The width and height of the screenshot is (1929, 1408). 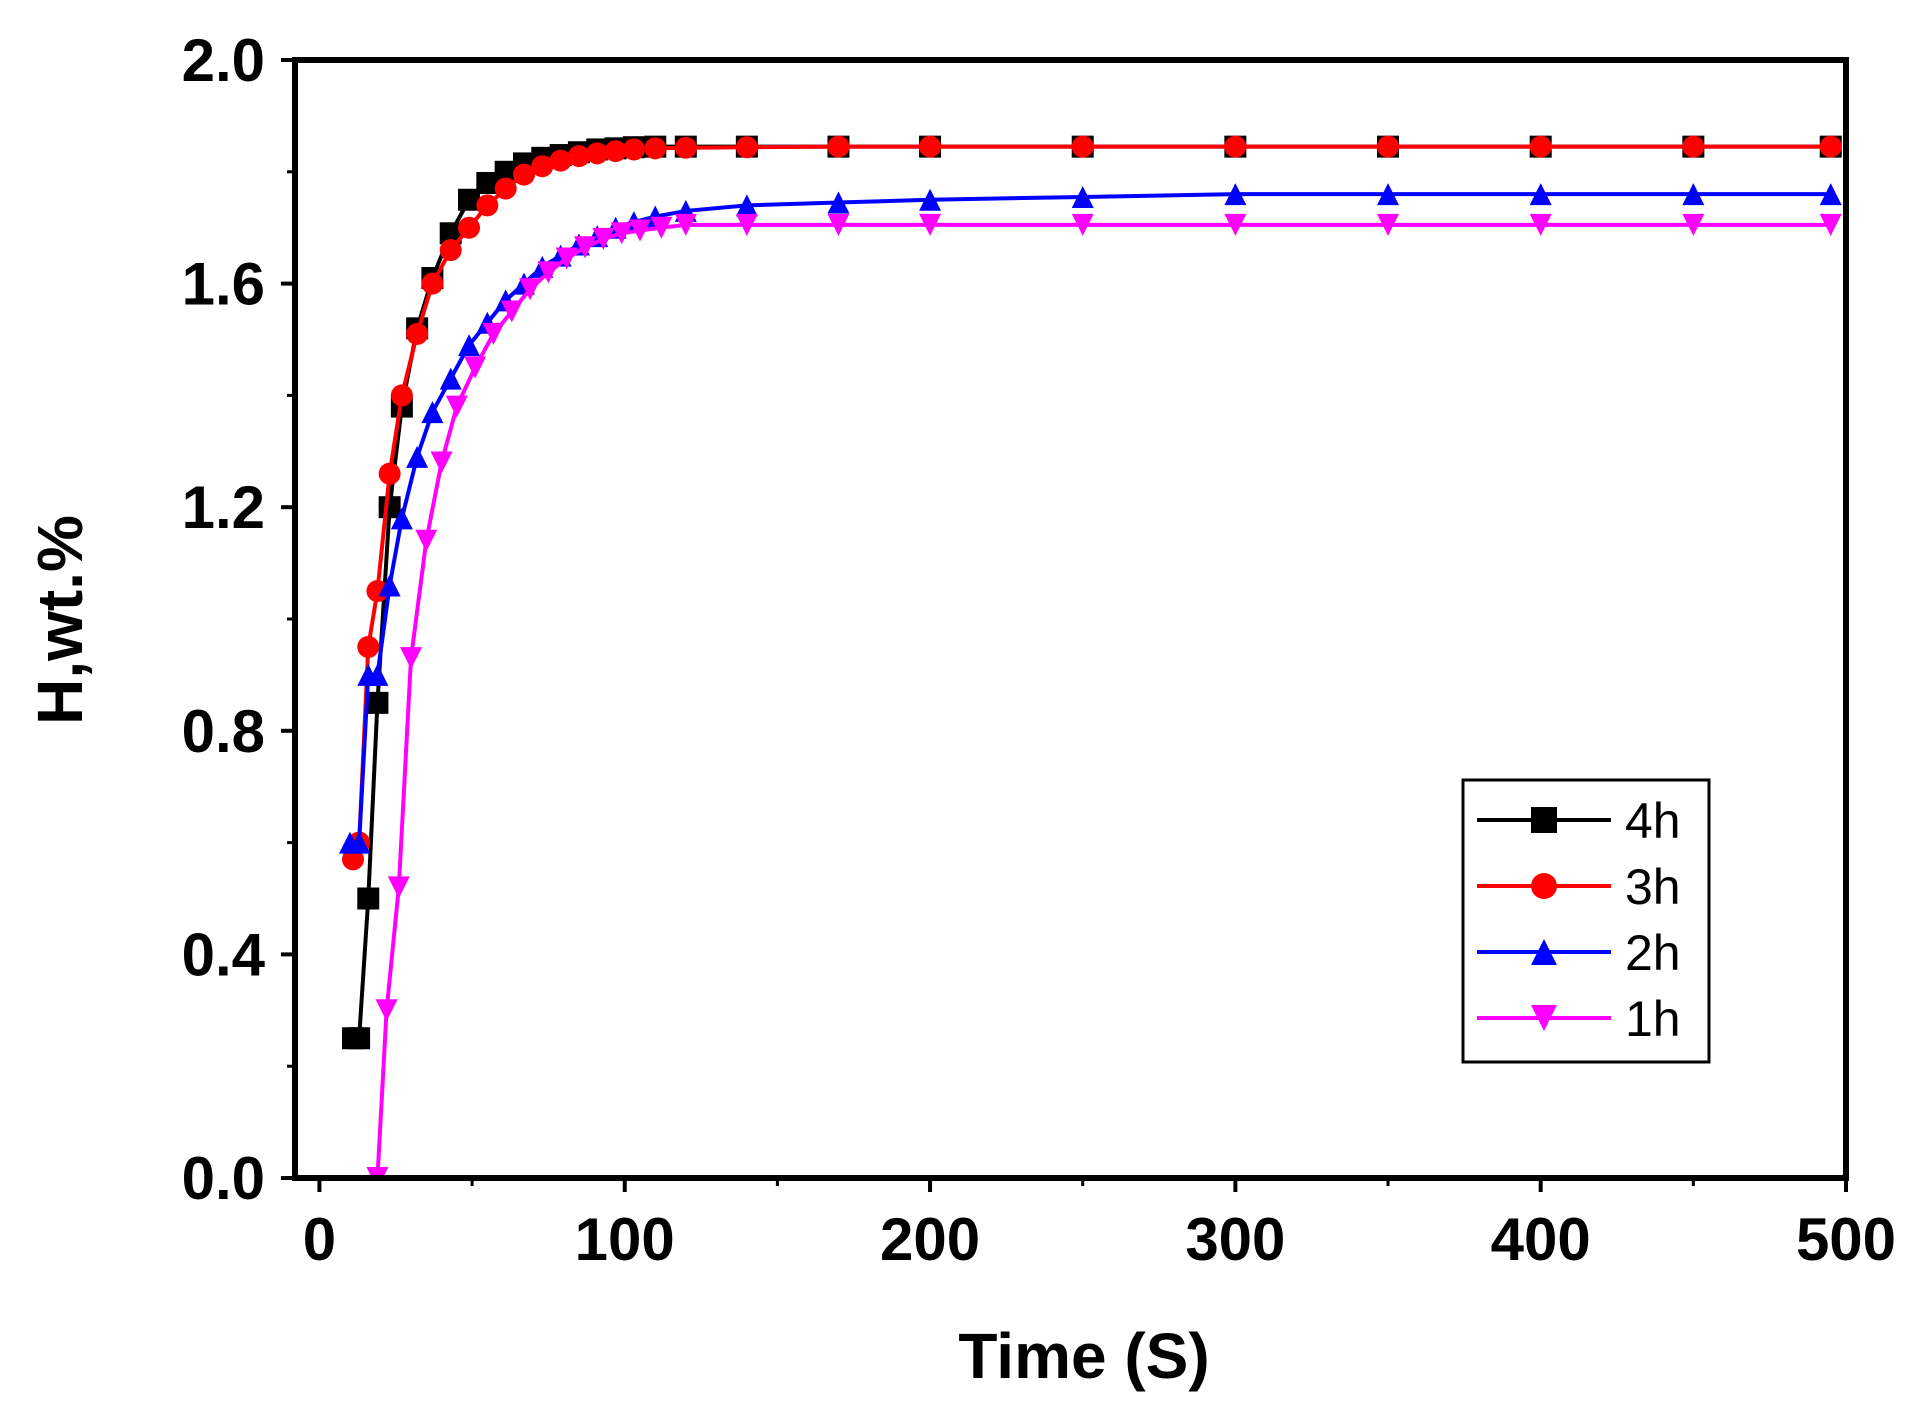 I want to click on legend-3h-label: 3h, so click(x=1653, y=887).